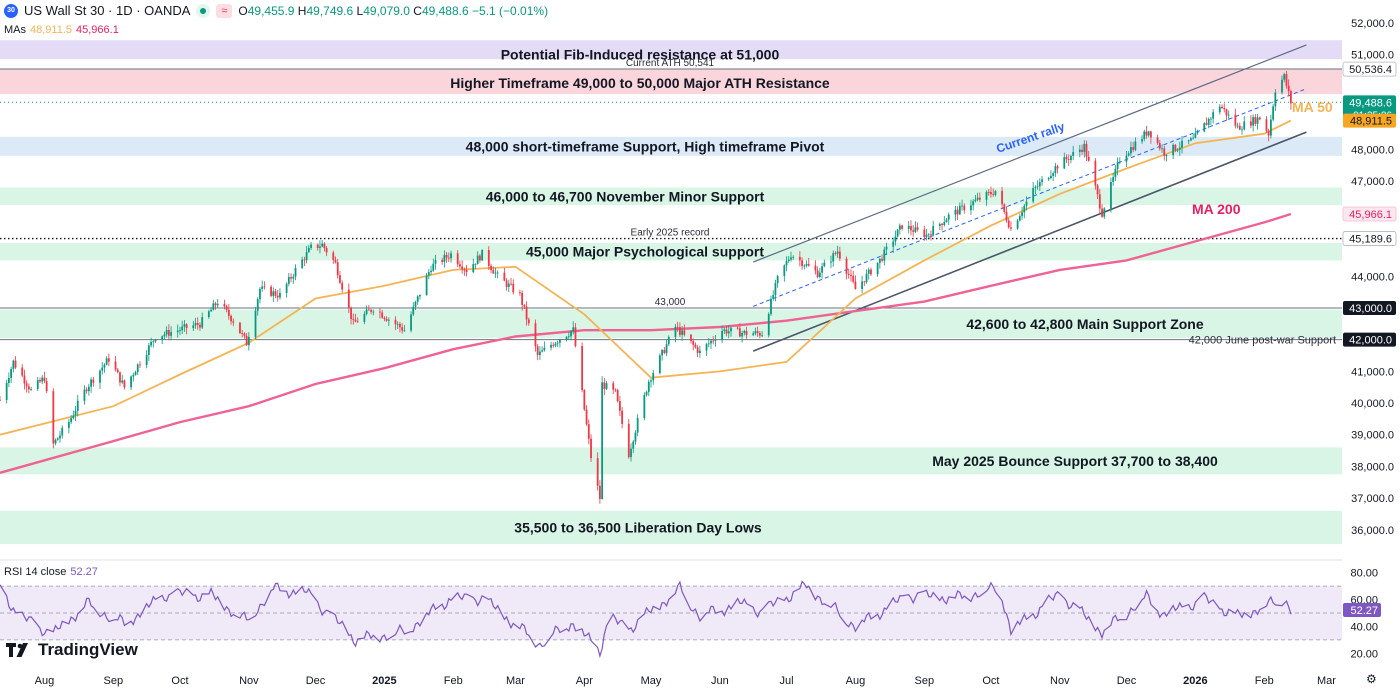 The height and width of the screenshot is (689, 1400). Describe the element at coordinates (1195, 681) in the screenshot. I see `x-tick-label: 2026` at that location.